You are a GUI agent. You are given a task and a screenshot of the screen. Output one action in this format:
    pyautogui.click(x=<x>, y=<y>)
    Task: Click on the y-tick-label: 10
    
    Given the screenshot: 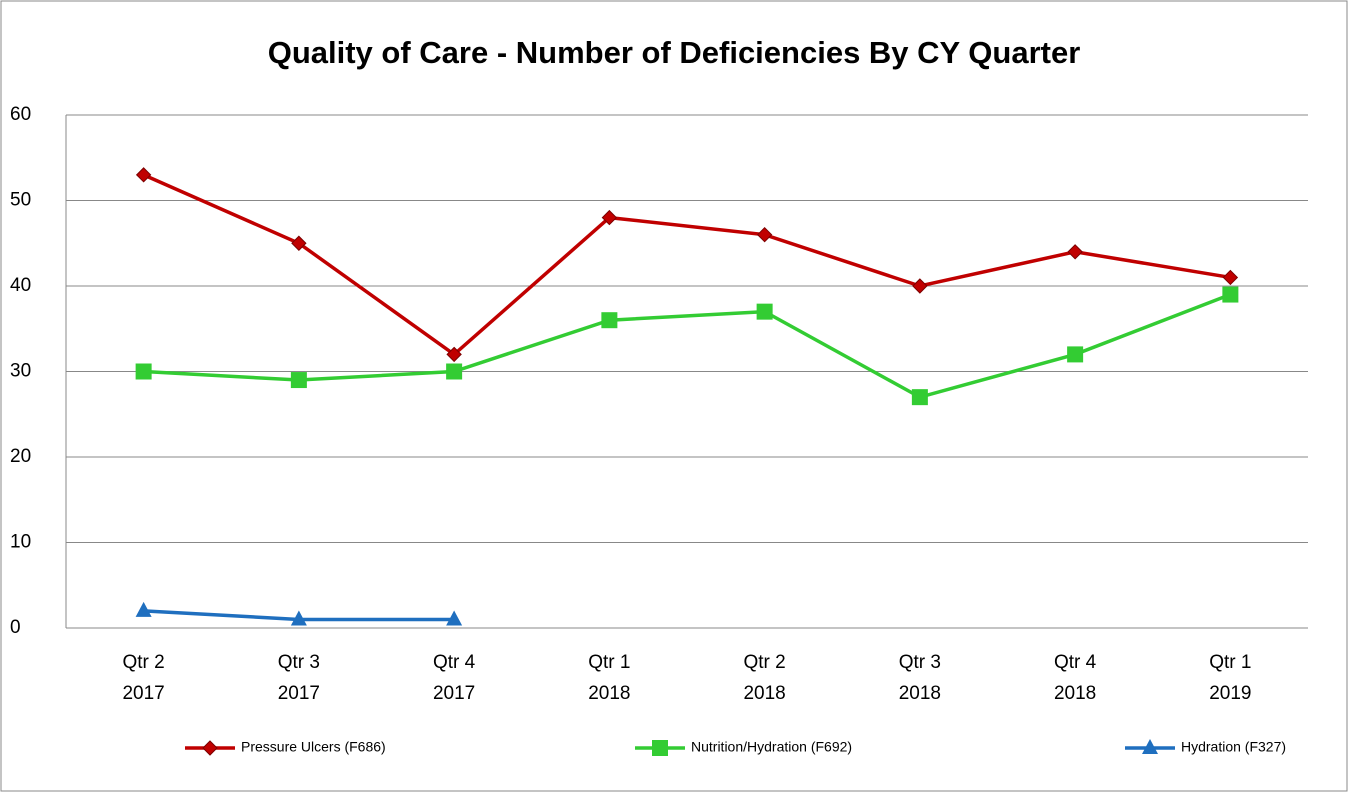 What is the action you would take?
    pyautogui.click(x=20, y=542)
    